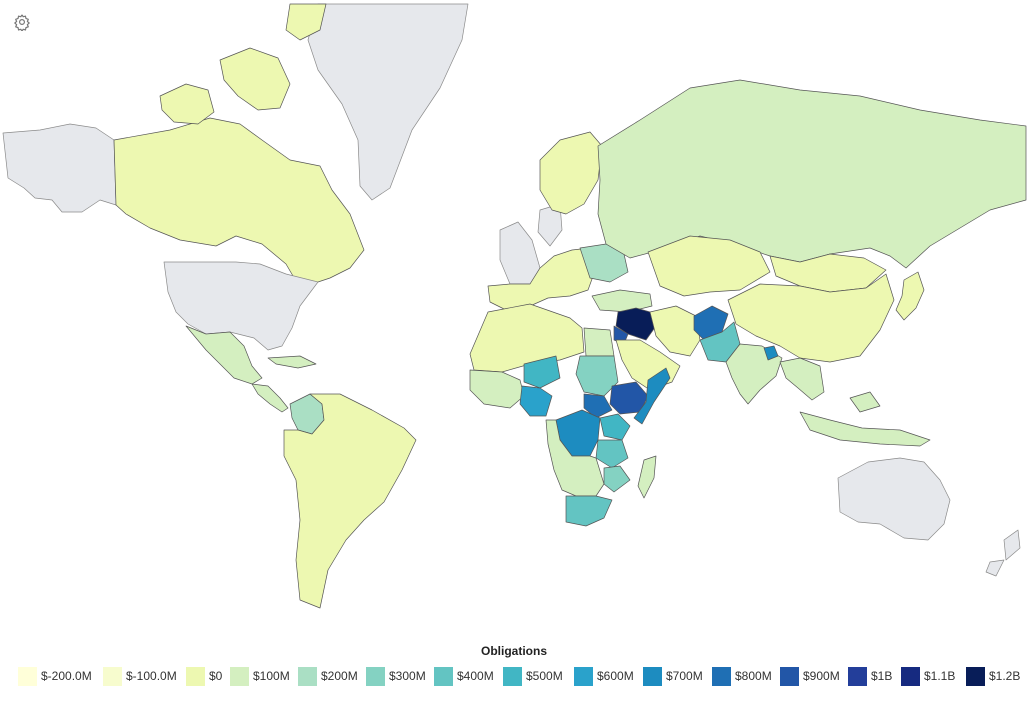  What do you see at coordinates (475, 676) in the screenshot?
I see `legend-label: $400M` at bounding box center [475, 676].